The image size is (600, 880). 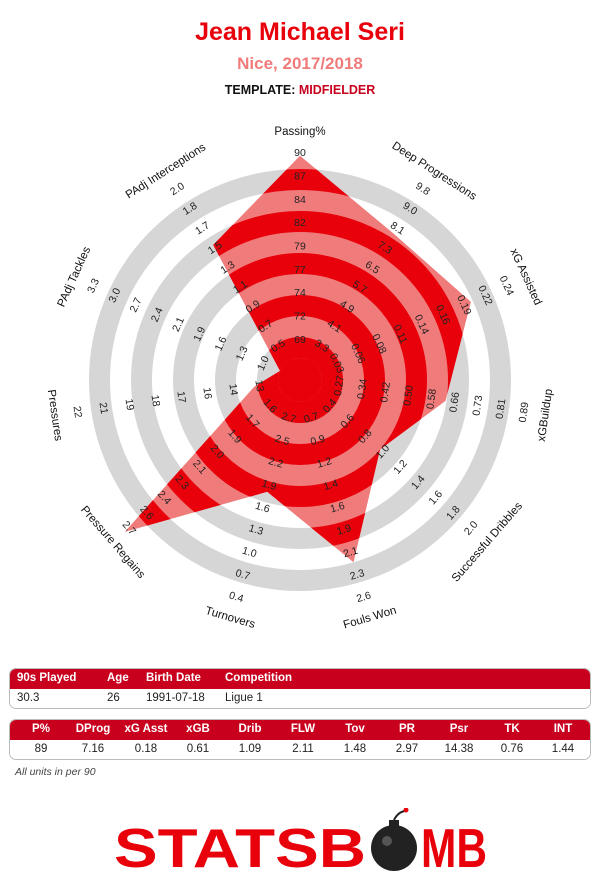 What do you see at coordinates (47, 678) in the screenshot?
I see `info-header-90s: 90s Played` at bounding box center [47, 678].